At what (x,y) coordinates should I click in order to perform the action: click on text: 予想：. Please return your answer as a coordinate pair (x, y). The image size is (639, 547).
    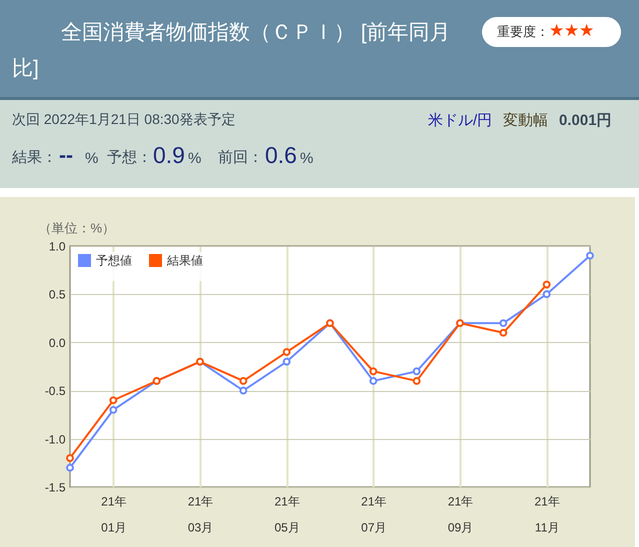
    Looking at the image, I should click on (129, 157).